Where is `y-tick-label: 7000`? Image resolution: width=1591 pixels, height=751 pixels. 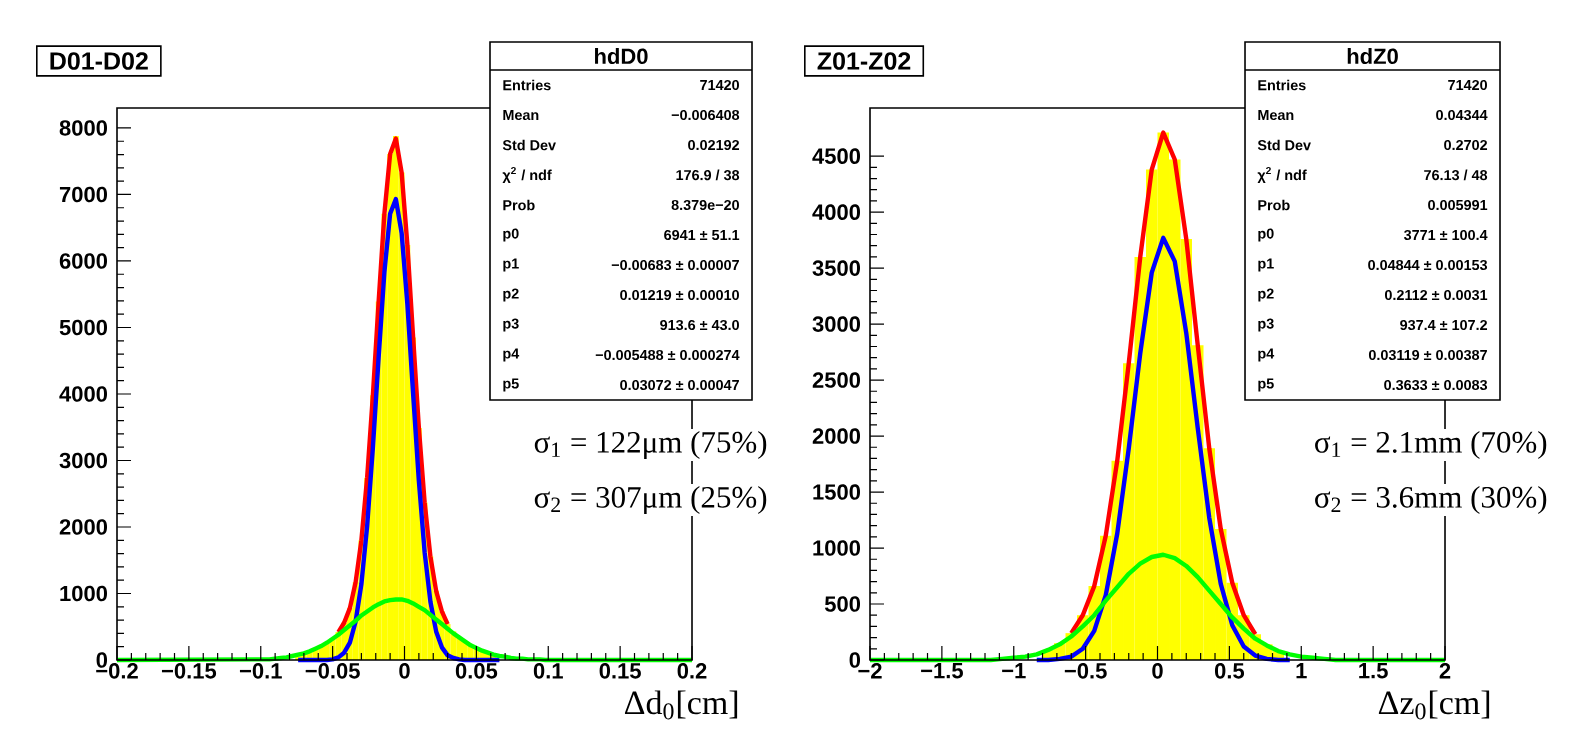 y-tick-label: 7000 is located at coordinates (83, 194).